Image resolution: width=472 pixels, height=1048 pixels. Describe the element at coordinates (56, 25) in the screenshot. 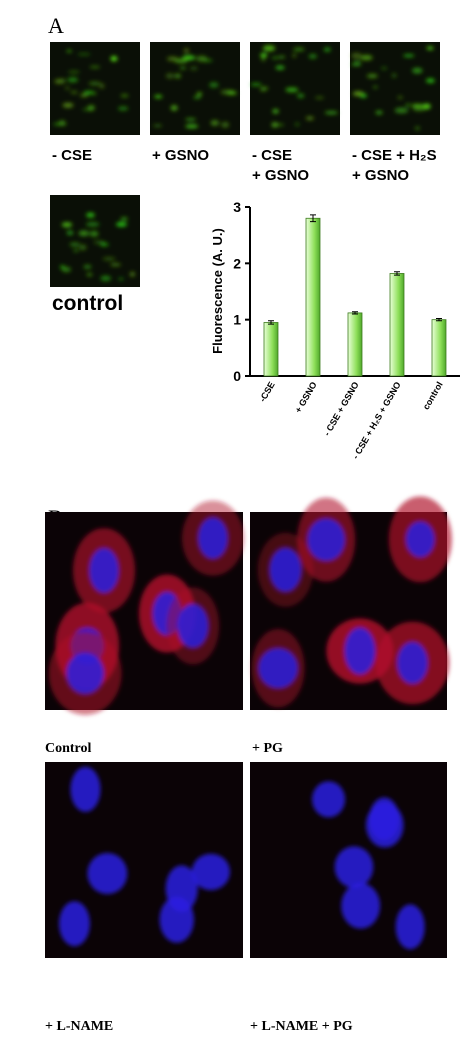

I see `panel-letter: A` at that location.